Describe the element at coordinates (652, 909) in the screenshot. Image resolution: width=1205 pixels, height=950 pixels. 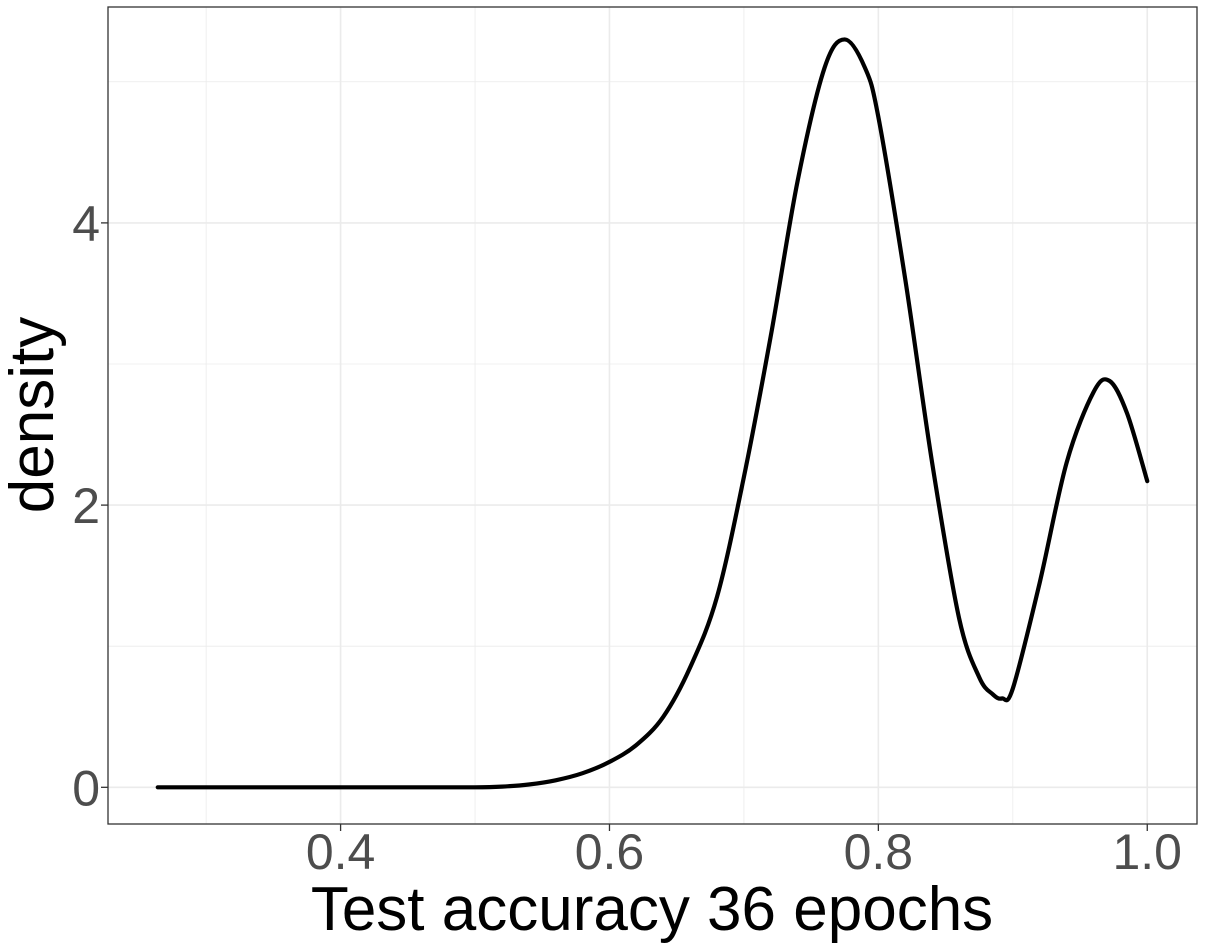
I see `x-axis-title: Test accuracy 36 epochs` at that location.